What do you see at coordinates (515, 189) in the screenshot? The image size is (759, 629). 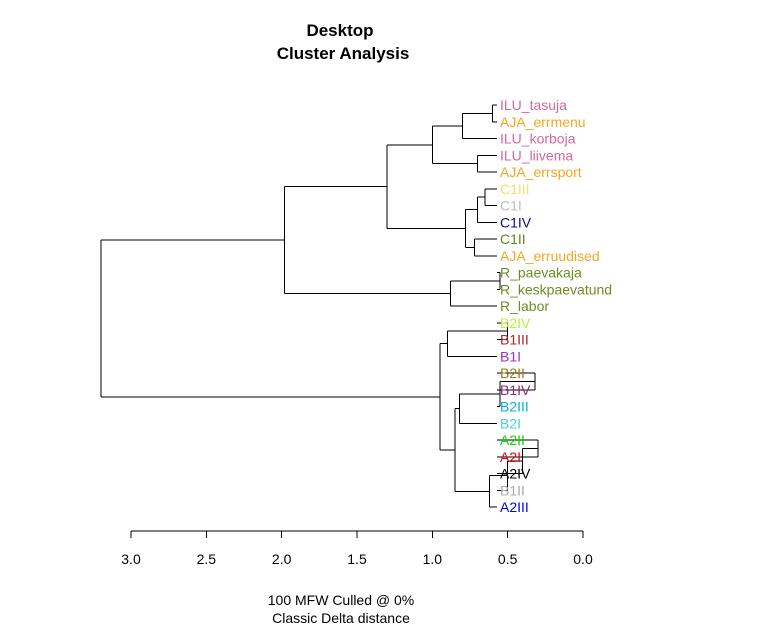 I see `leaf-label: C1III` at bounding box center [515, 189].